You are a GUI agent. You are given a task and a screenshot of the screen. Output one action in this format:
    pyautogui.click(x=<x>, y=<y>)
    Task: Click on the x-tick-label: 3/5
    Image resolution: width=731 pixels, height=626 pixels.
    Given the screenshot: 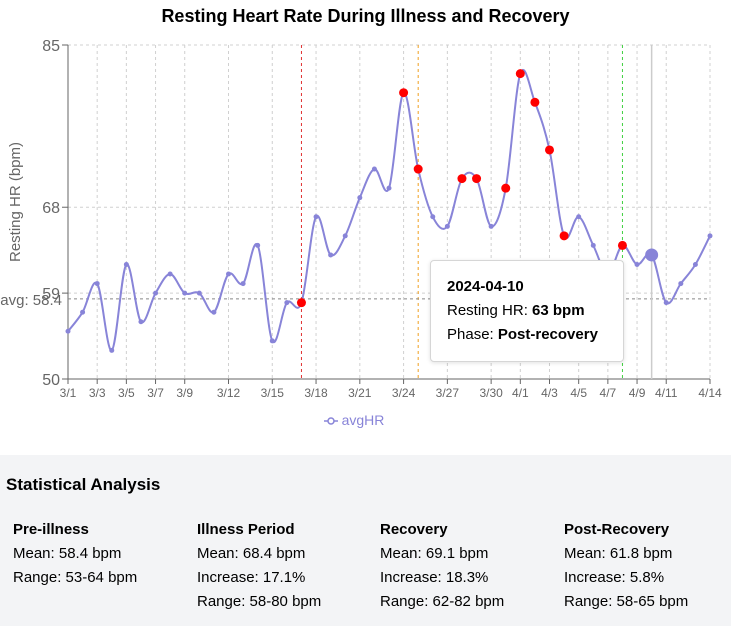 What is the action you would take?
    pyautogui.click(x=126, y=393)
    